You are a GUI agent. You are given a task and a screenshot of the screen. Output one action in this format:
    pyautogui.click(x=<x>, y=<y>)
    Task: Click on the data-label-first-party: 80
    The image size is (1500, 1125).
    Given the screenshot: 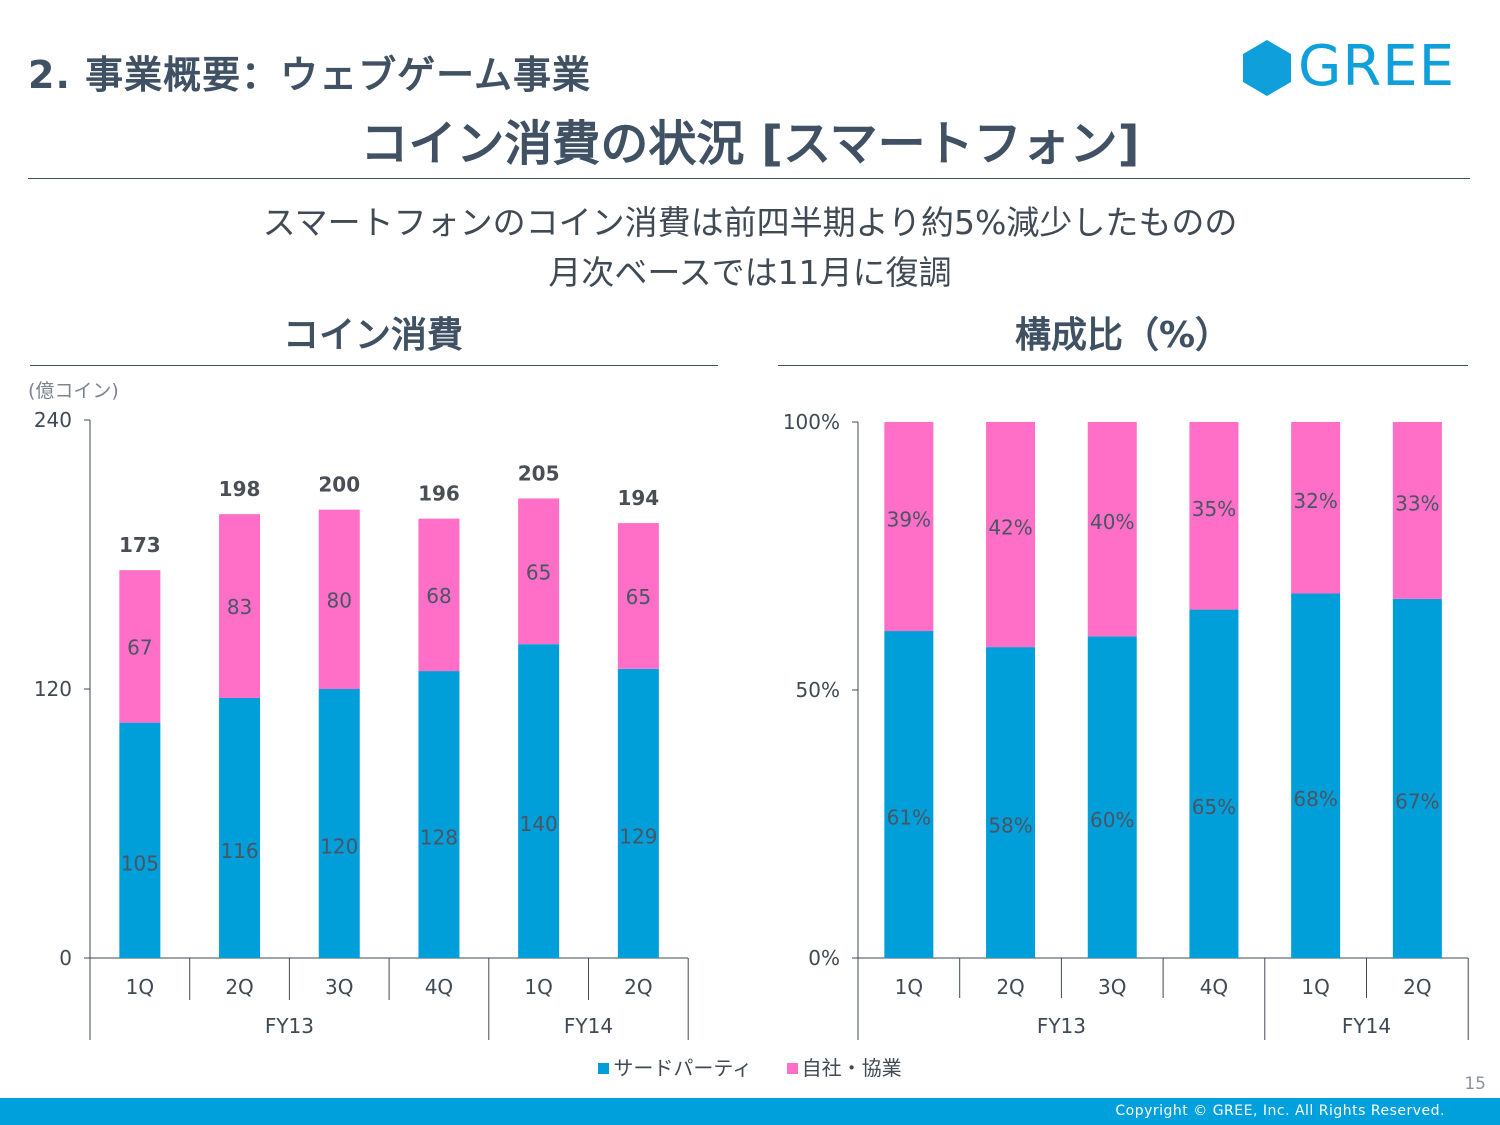 What is the action you would take?
    pyautogui.click(x=339, y=600)
    